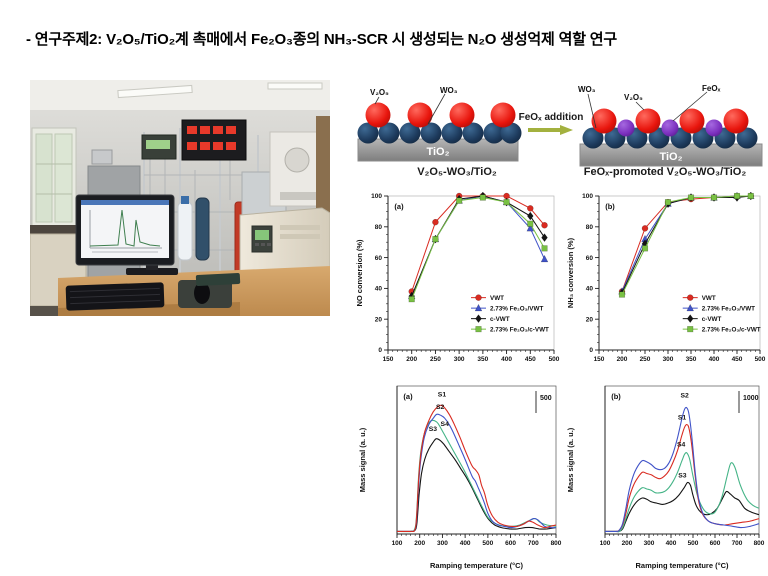  Describe the element at coordinates (218, 279) in the screenshot. I see `notebook` at that location.